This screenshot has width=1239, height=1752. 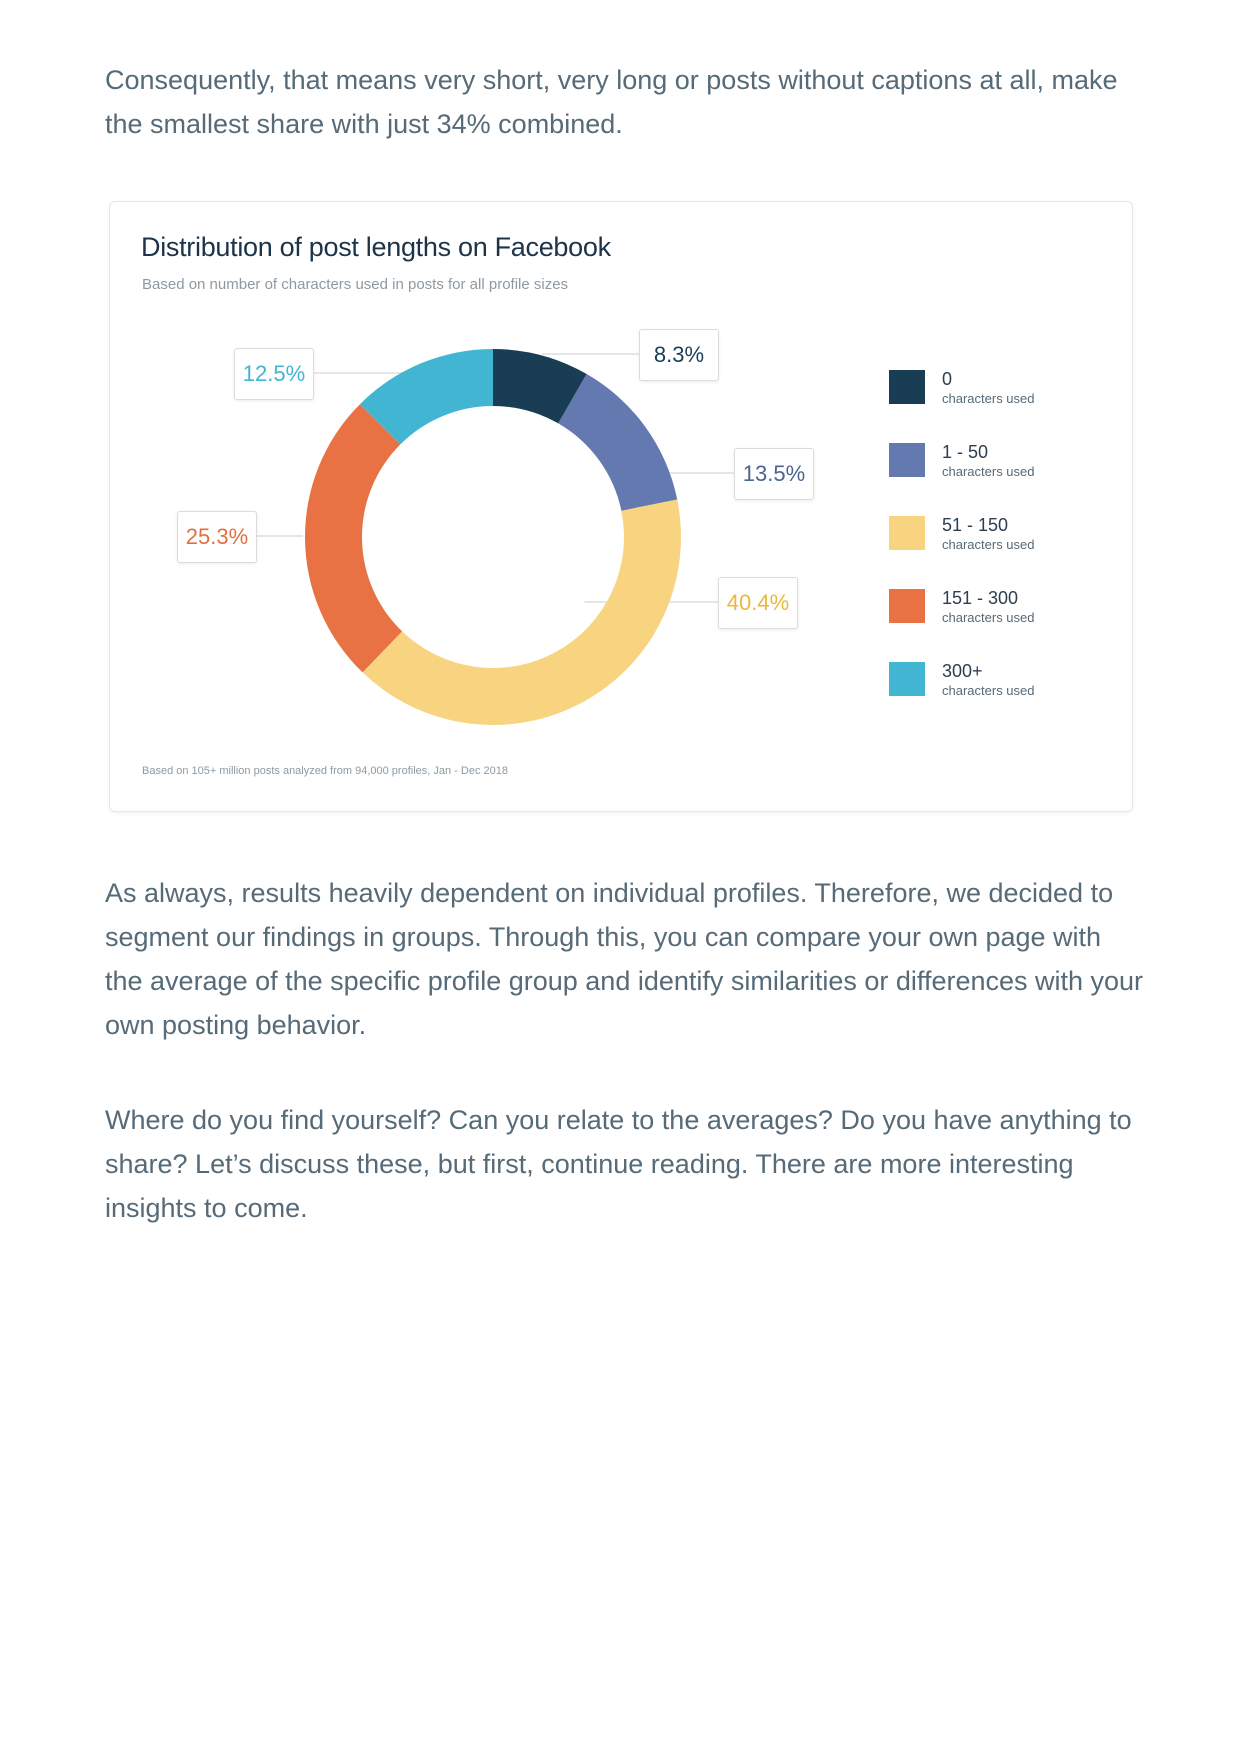 What do you see at coordinates (947, 379) in the screenshot?
I see `legend-range: 0` at bounding box center [947, 379].